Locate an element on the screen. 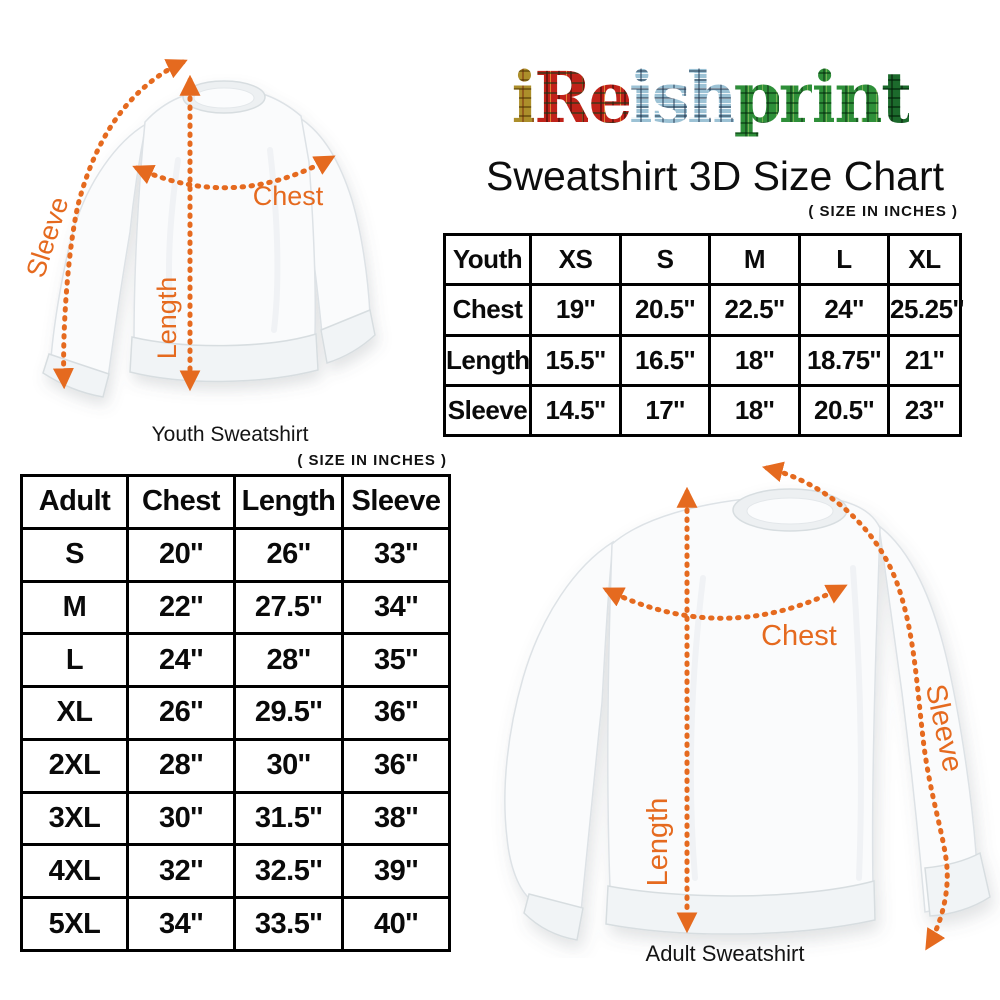 This screenshot has height=1000, width=1000. adult-table-cell: 31.5'' is located at coordinates (288, 818).